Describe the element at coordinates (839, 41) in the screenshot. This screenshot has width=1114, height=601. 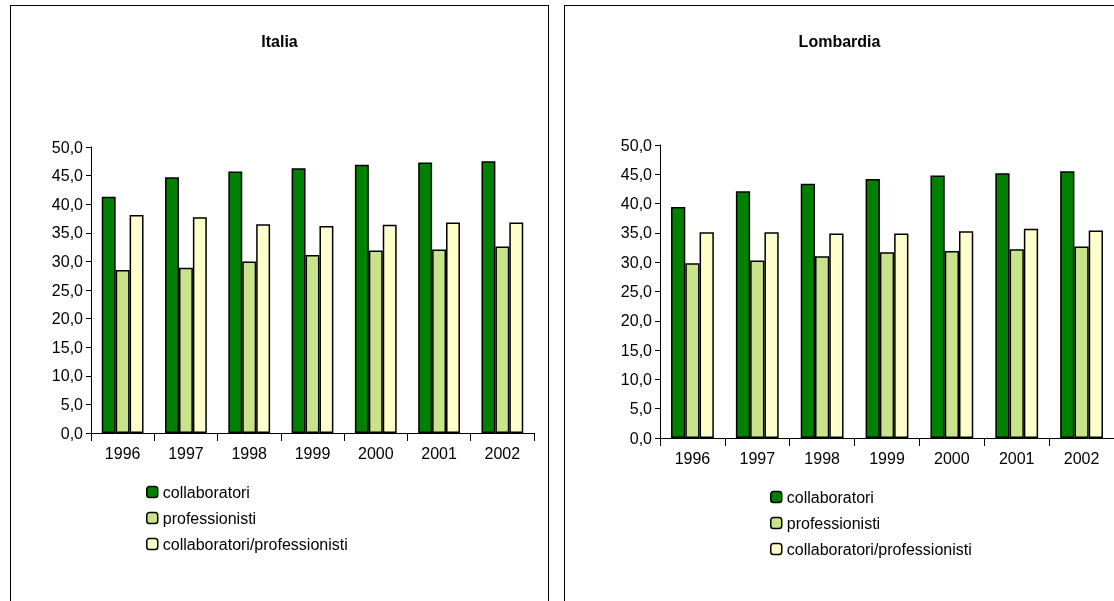
I see `chart-title: Lombardia` at that location.